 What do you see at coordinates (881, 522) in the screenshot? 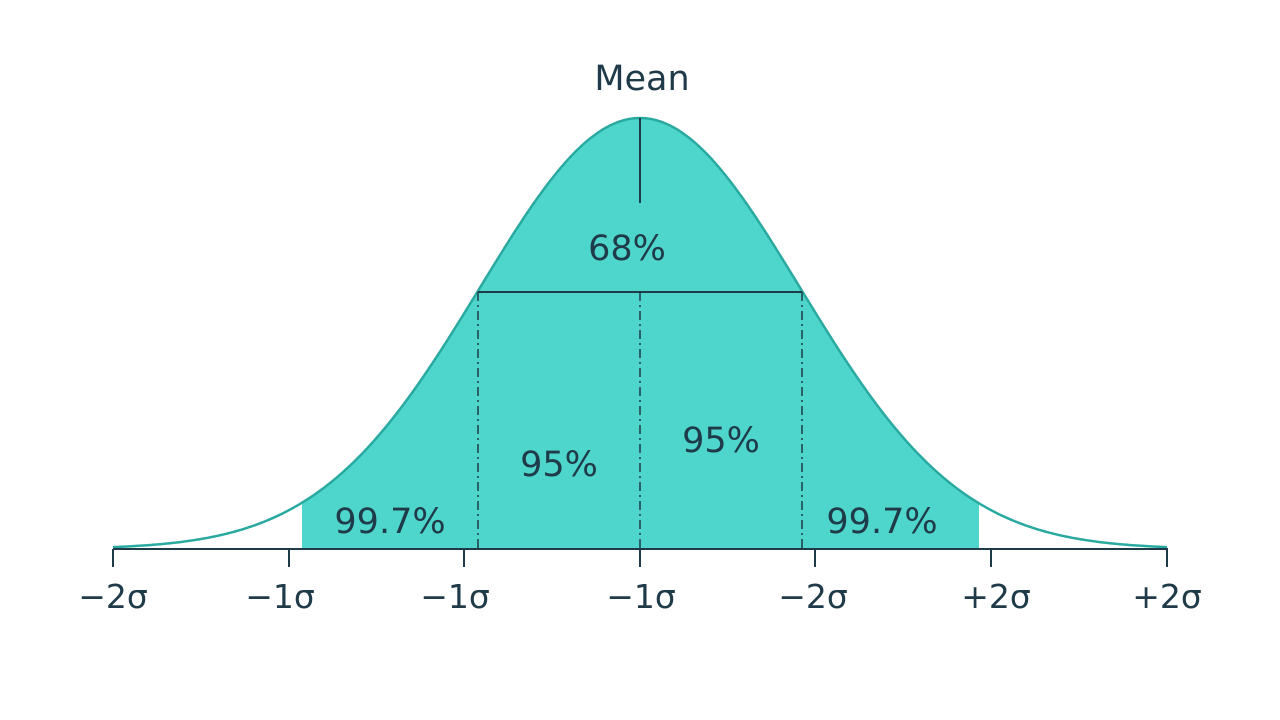
I see `outer-right-region-label: 99.7%` at bounding box center [881, 522].